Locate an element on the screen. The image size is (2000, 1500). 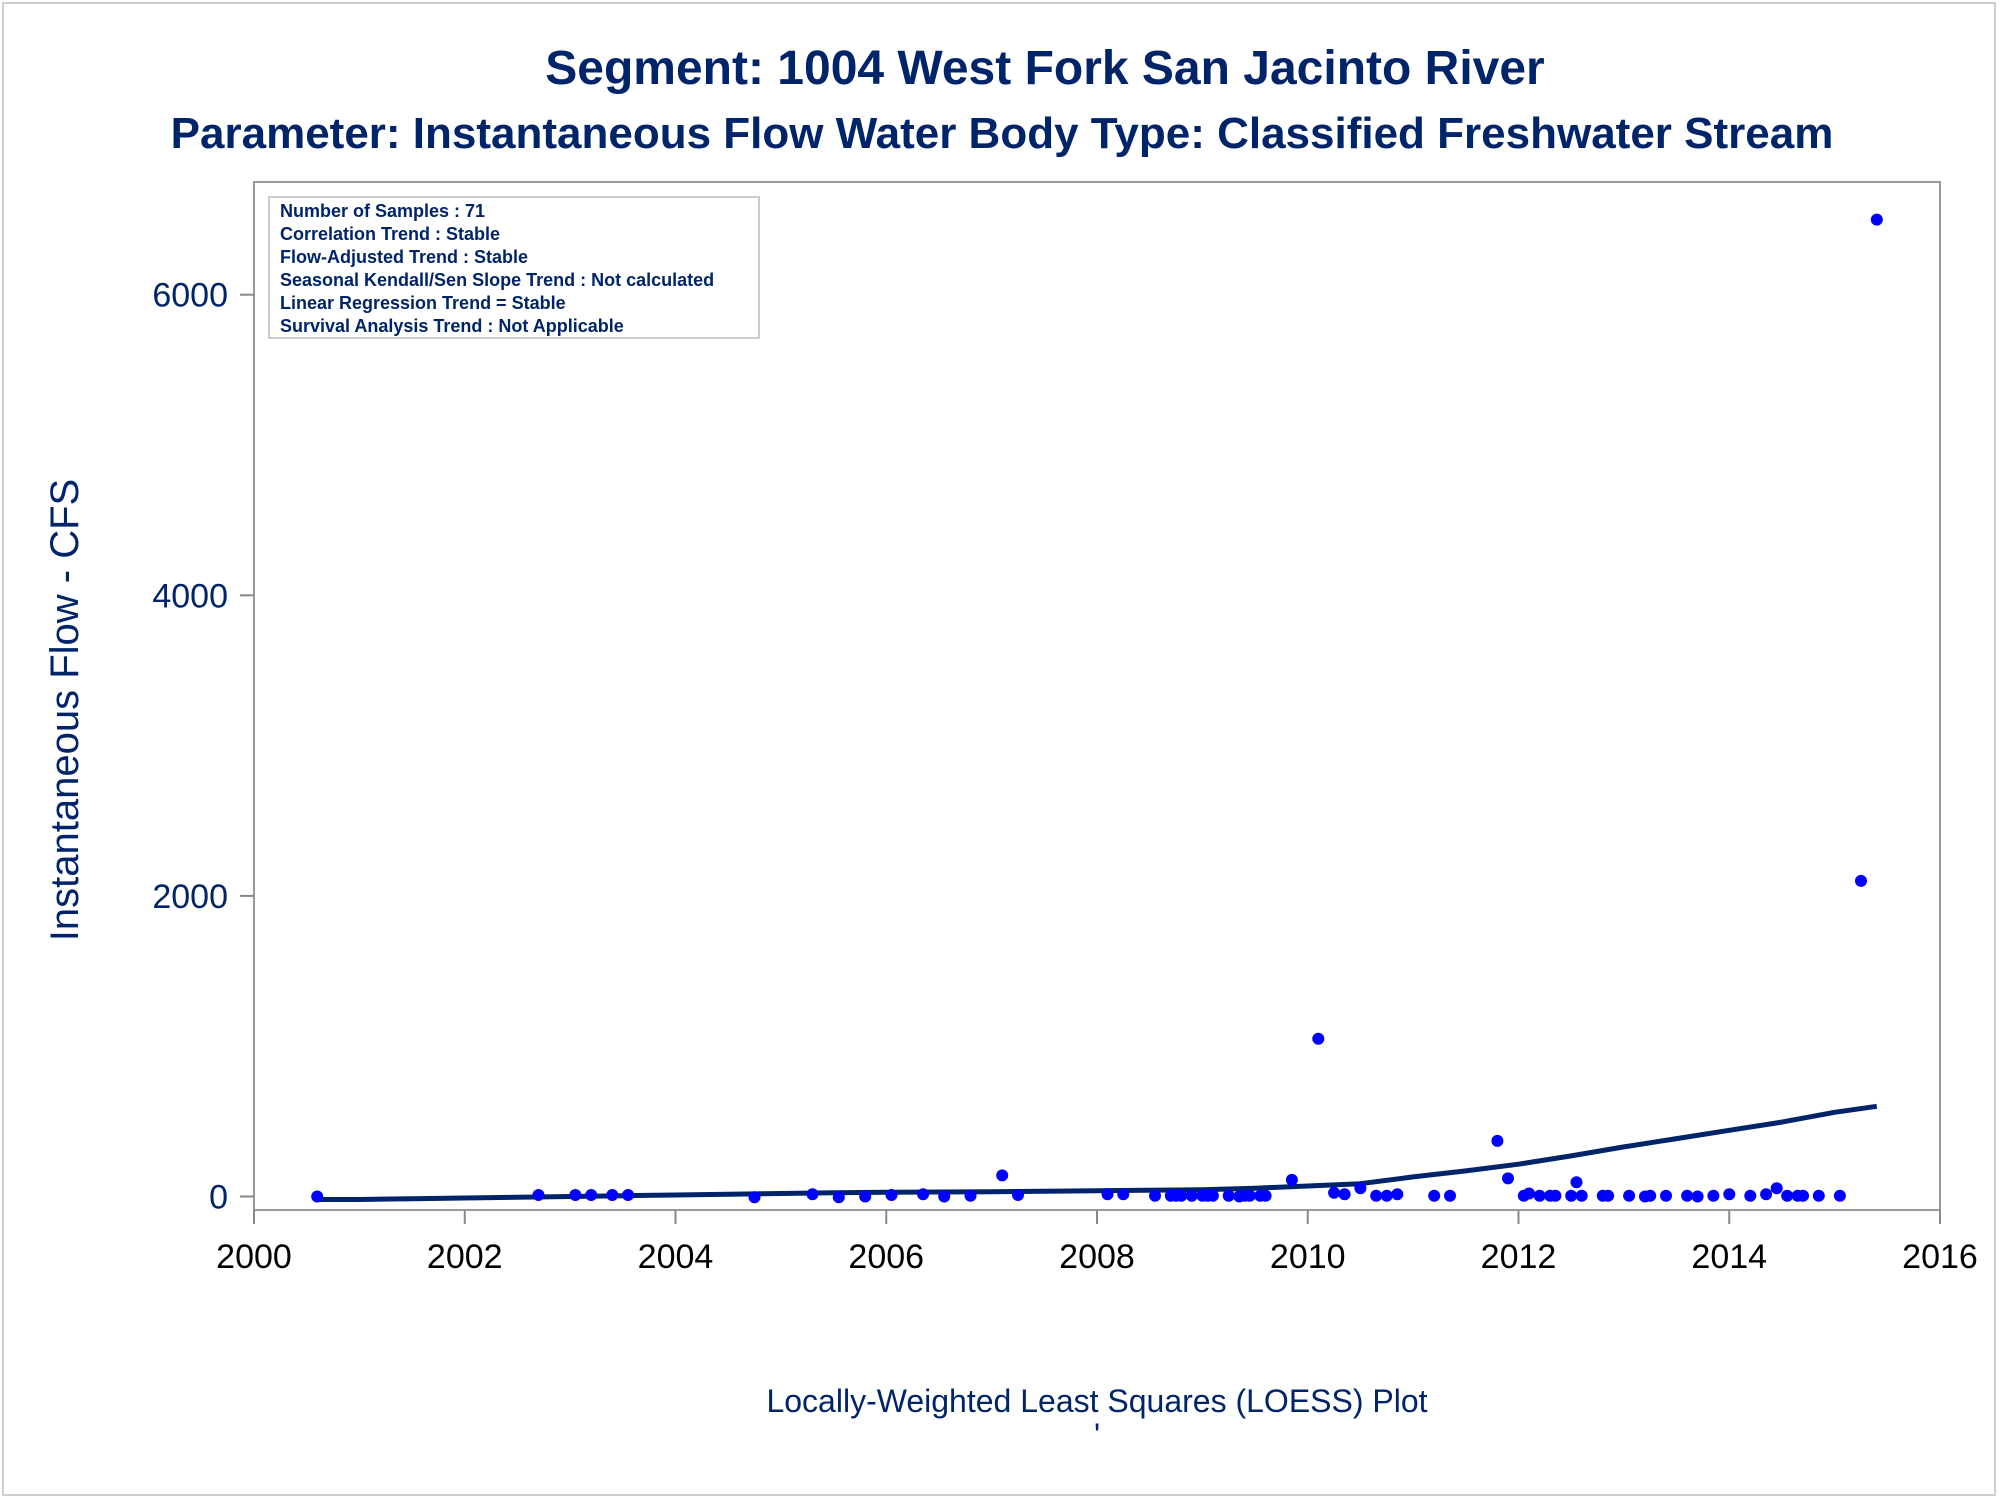
loess-line is located at coordinates (1097, 1152).